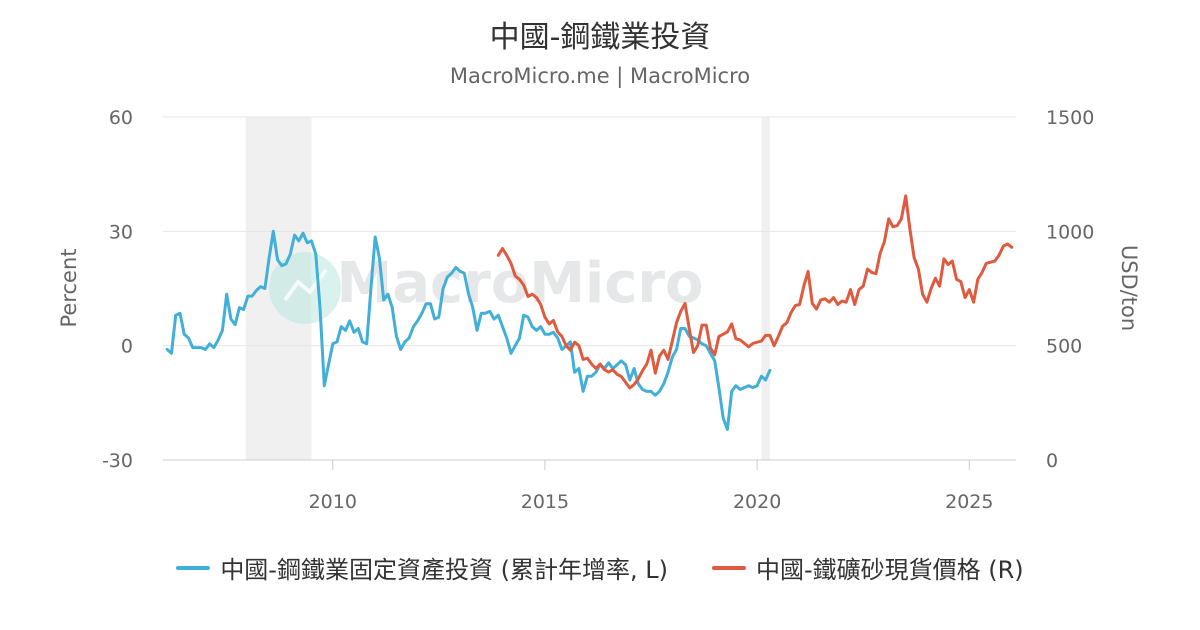 The height and width of the screenshot is (630, 1200). I want to click on y-axis-left-label: Percent, so click(69, 287).